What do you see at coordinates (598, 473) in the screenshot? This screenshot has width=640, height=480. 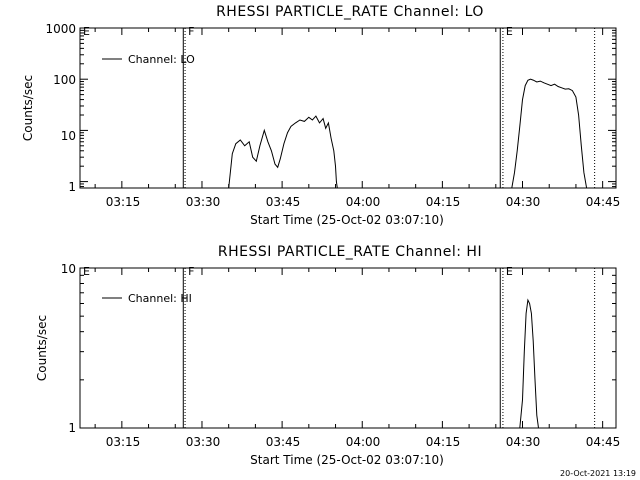 I see `timestamp: 20-Oct-2021 13:19` at bounding box center [598, 473].